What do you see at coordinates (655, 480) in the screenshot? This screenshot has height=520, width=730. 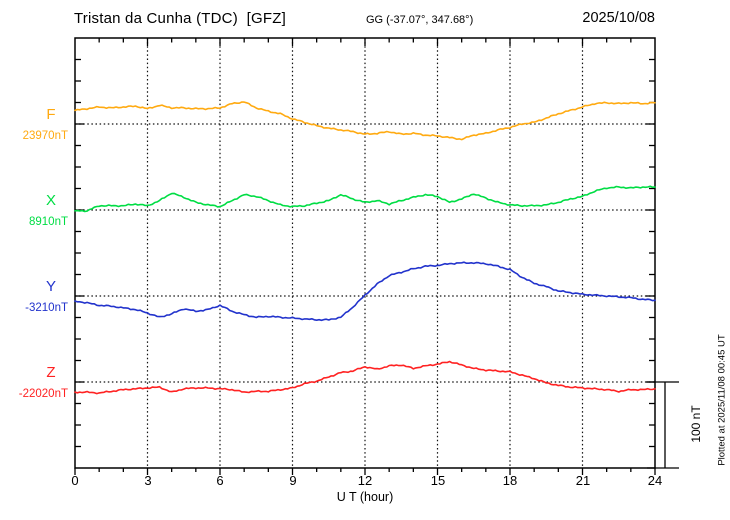 I see `x-tick-label: 24` at bounding box center [655, 480].